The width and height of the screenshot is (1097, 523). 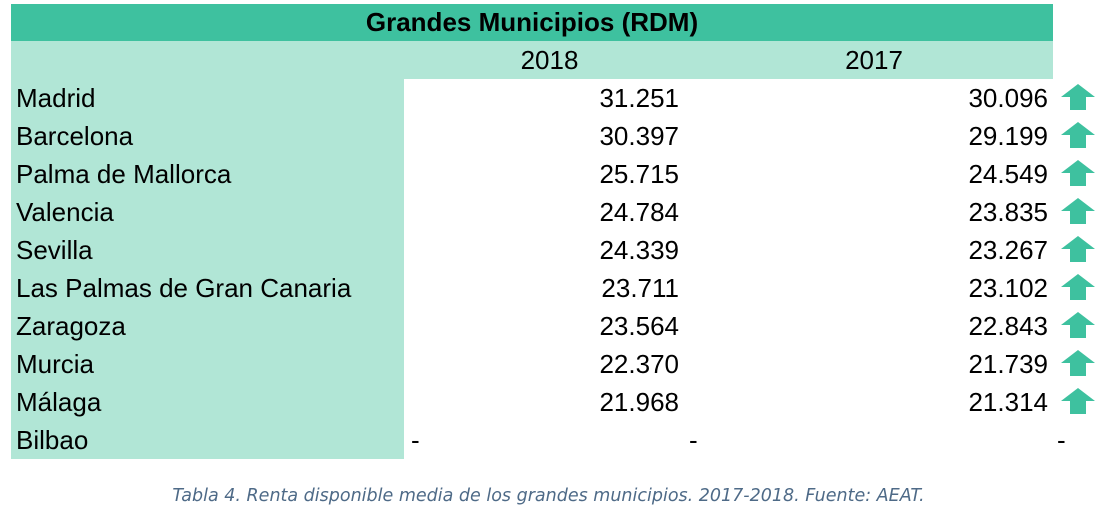 What do you see at coordinates (553, 98) in the screenshot?
I see `table-row: Madrid 31.251 30.096` at bounding box center [553, 98].